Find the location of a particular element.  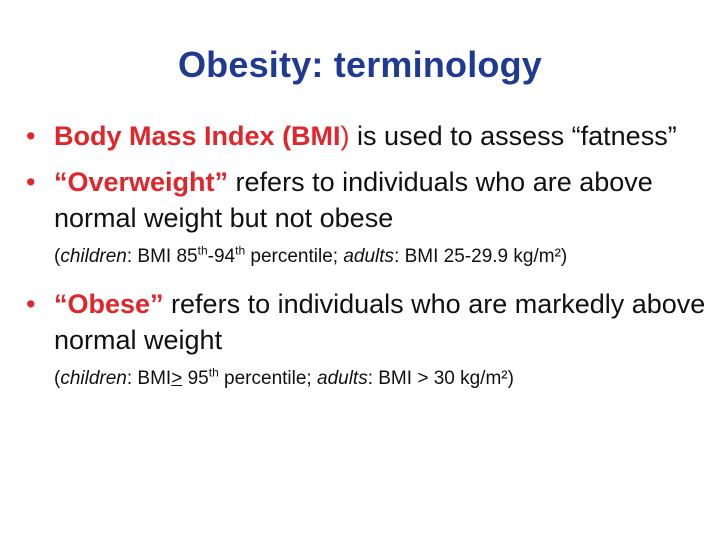

bmi-close-paren: ) is located at coordinates (345, 136).